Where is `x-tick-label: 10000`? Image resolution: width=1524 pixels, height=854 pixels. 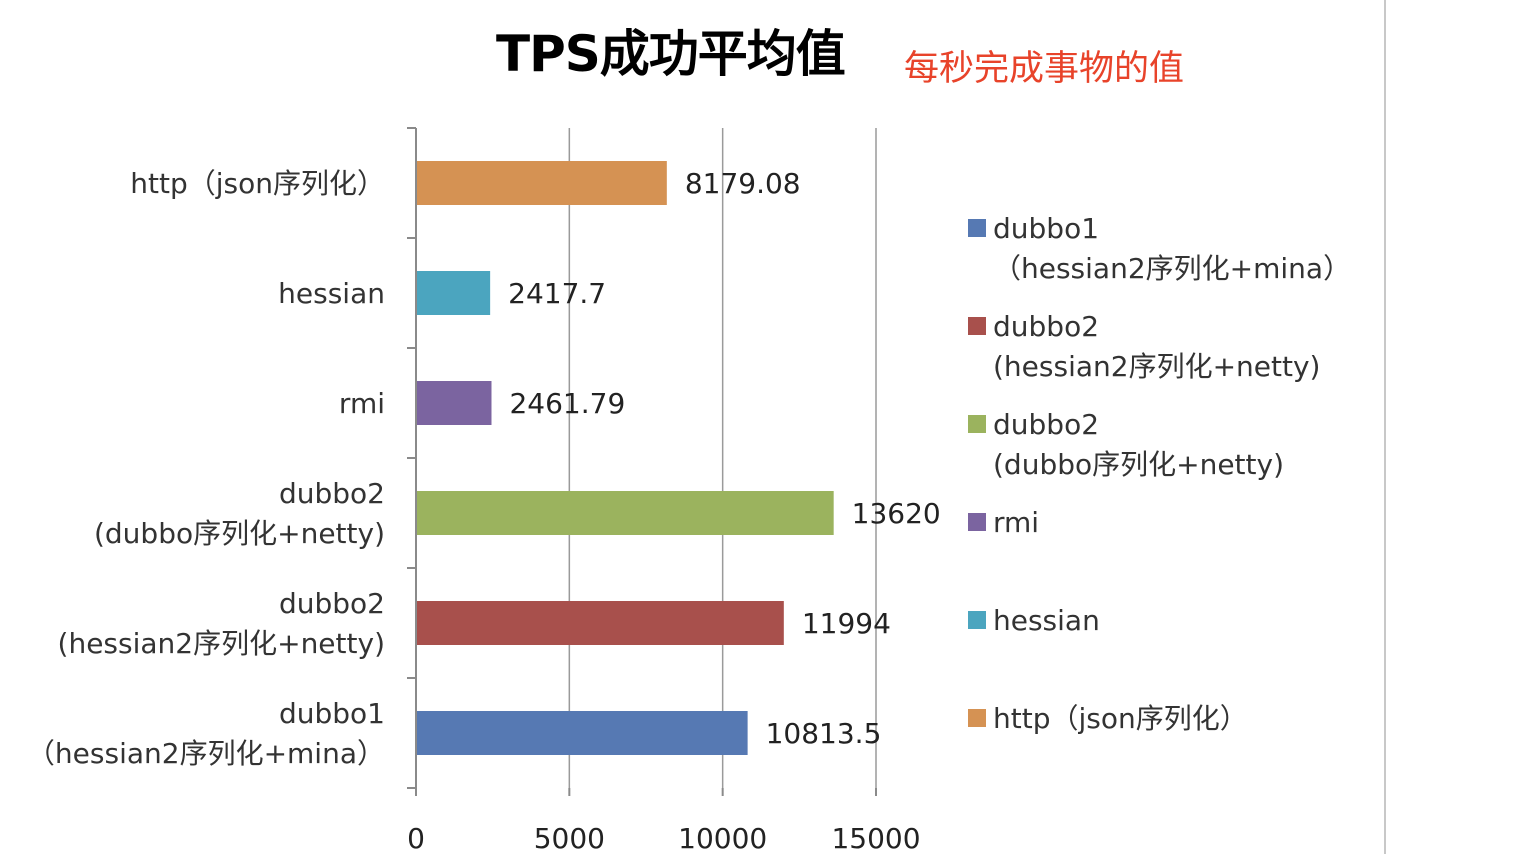 x-tick-label: 10000 is located at coordinates (722, 838).